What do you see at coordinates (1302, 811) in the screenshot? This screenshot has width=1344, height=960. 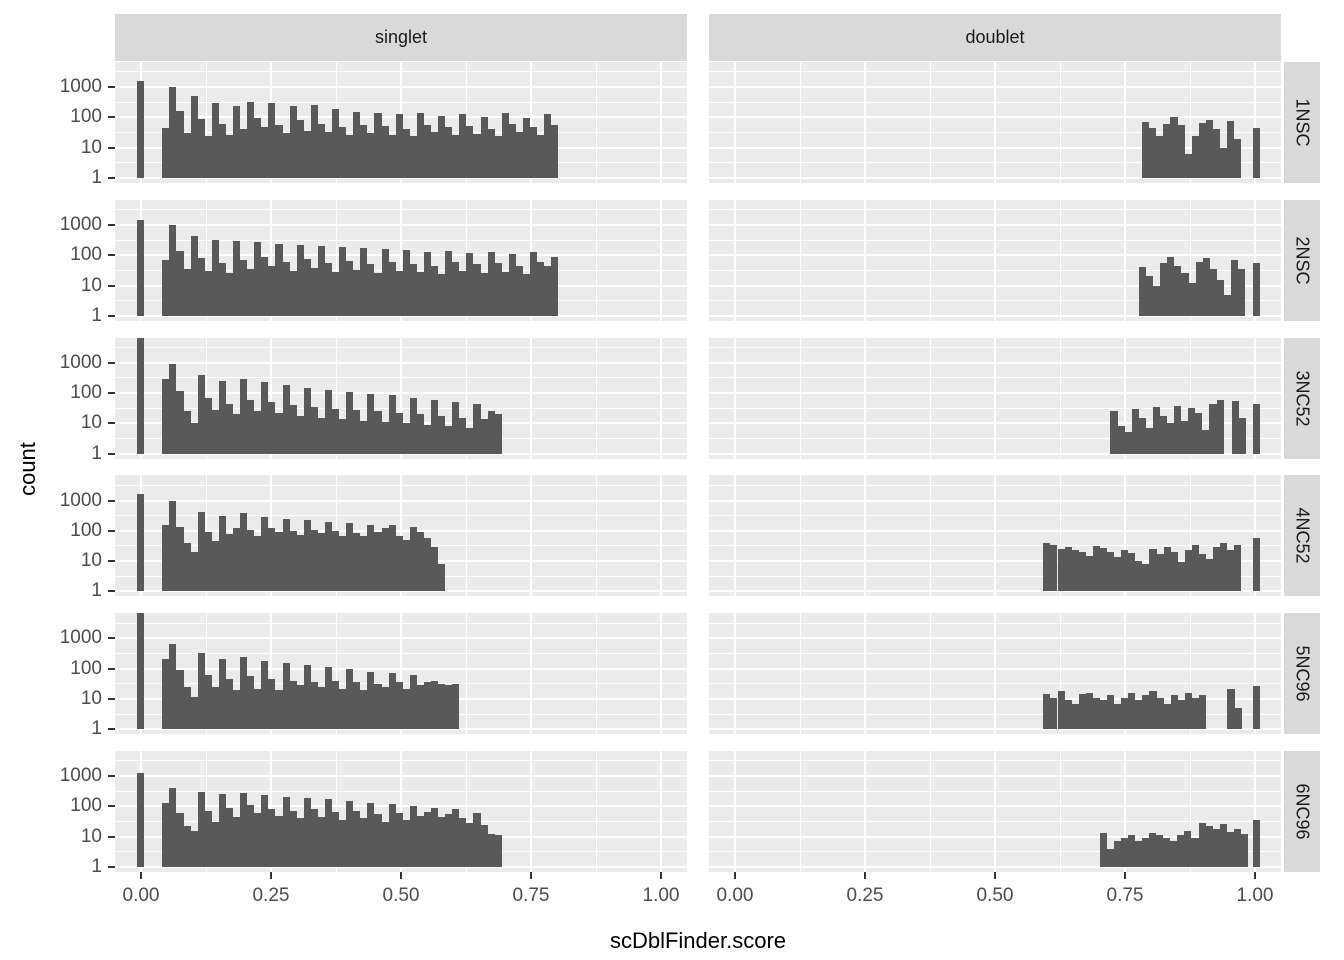 I see `row-strip-label: 6NC96` at bounding box center [1302, 811].